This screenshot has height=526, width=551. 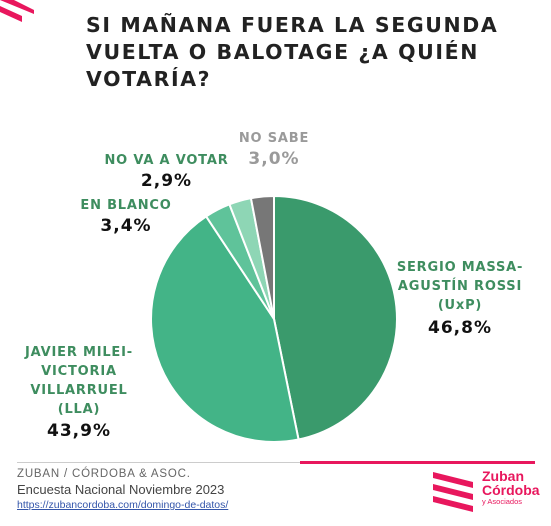 I want to click on slice-value-label: 46,8%, so click(x=460, y=328).